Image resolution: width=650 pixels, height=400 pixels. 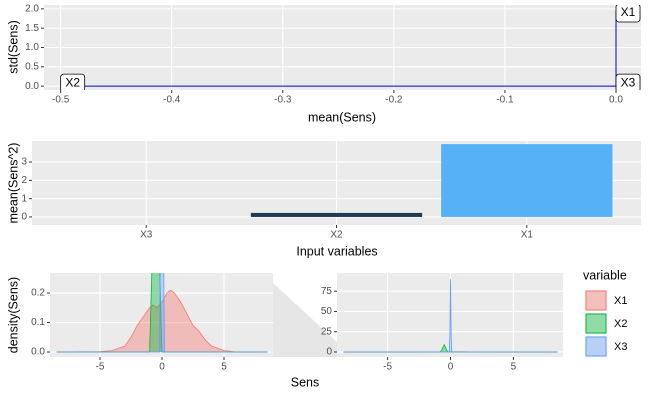 I want to click on x-tick-label: -0.1, so click(x=505, y=100).